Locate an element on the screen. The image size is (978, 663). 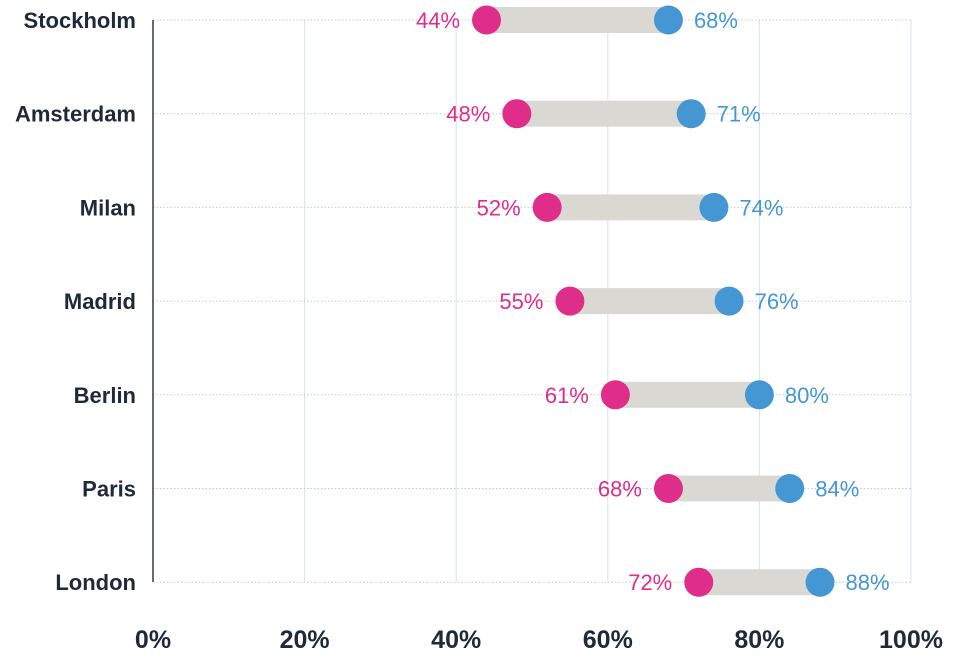
x-tick-label: 40% is located at coordinates (456, 640).